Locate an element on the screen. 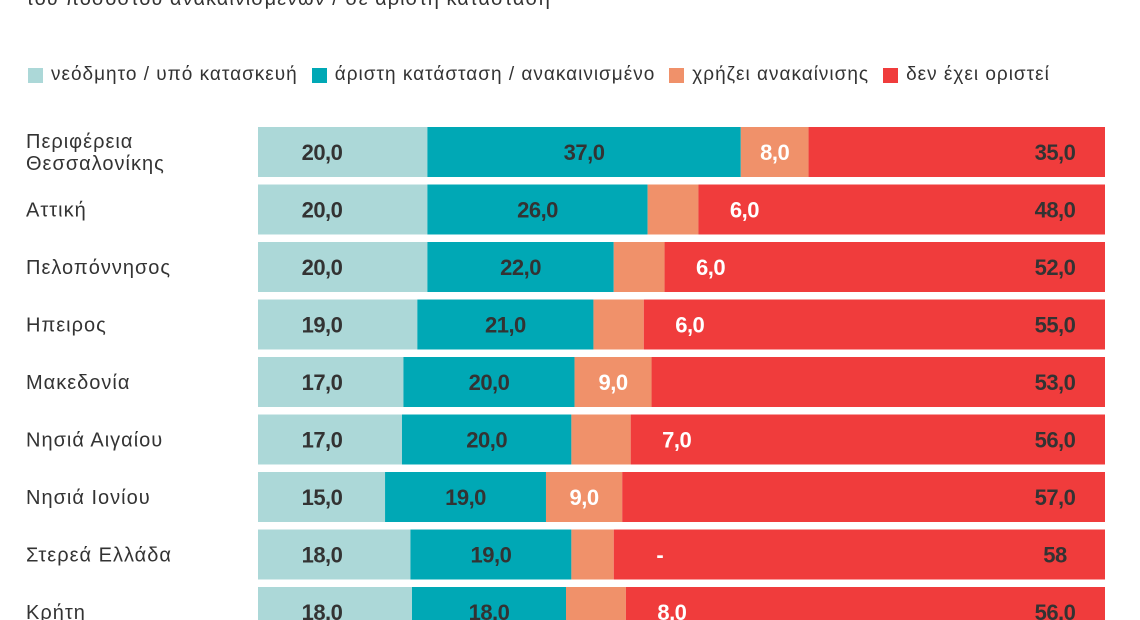  category-label-line: Θεσσαλονίκης is located at coordinates (95, 164).